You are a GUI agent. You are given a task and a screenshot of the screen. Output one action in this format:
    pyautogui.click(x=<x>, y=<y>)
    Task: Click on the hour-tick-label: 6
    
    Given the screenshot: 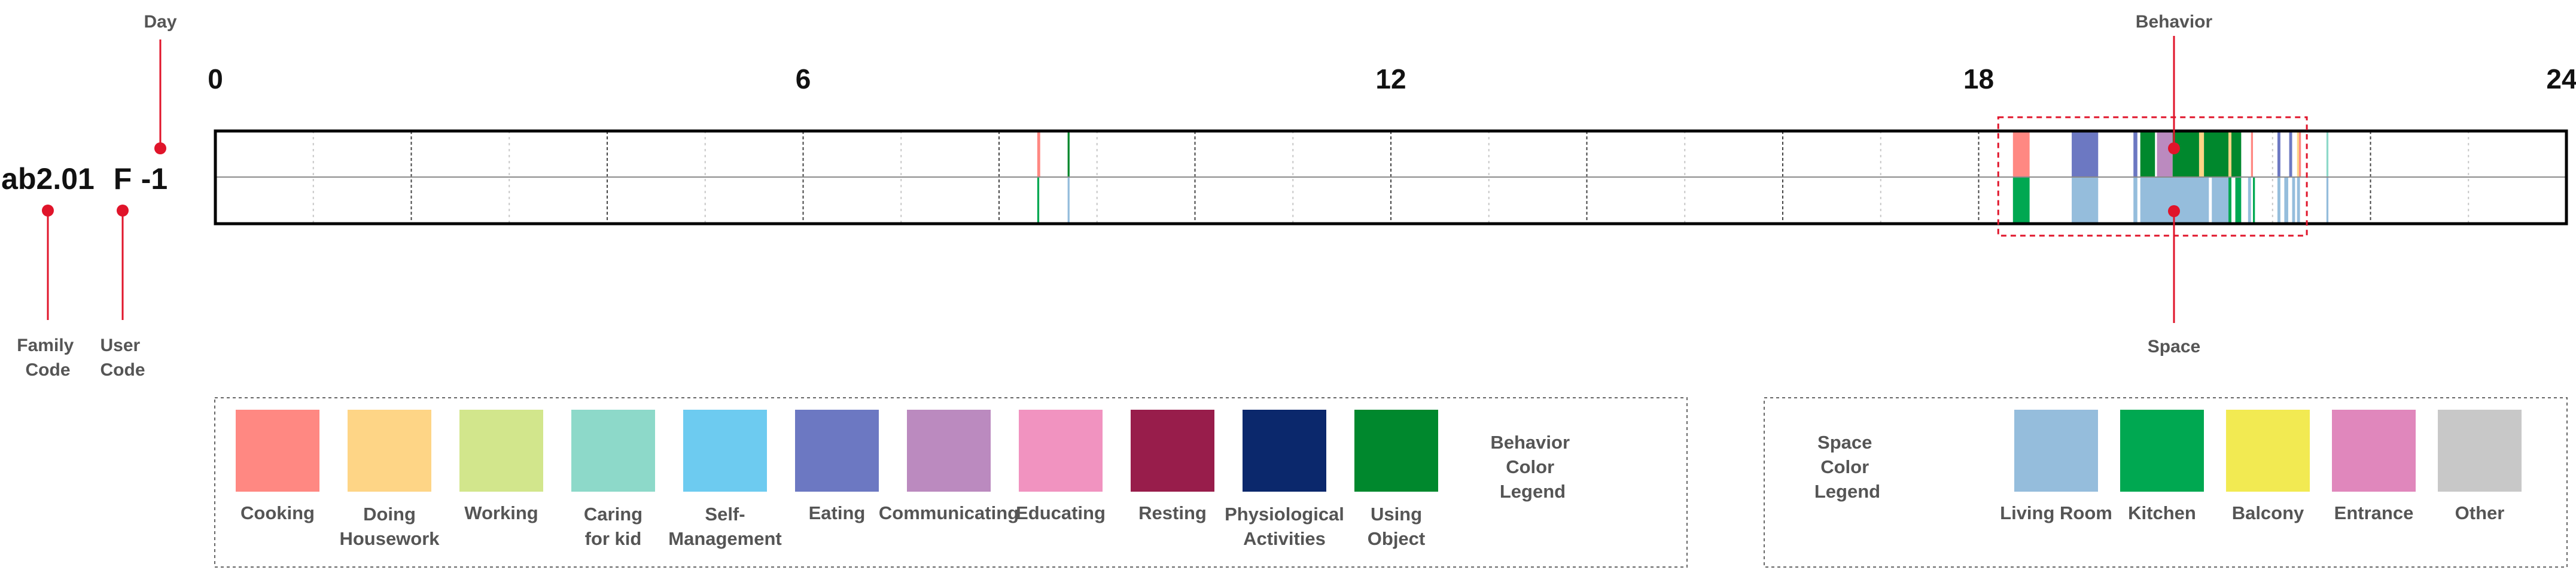 What is the action you would take?
    pyautogui.click(x=803, y=79)
    